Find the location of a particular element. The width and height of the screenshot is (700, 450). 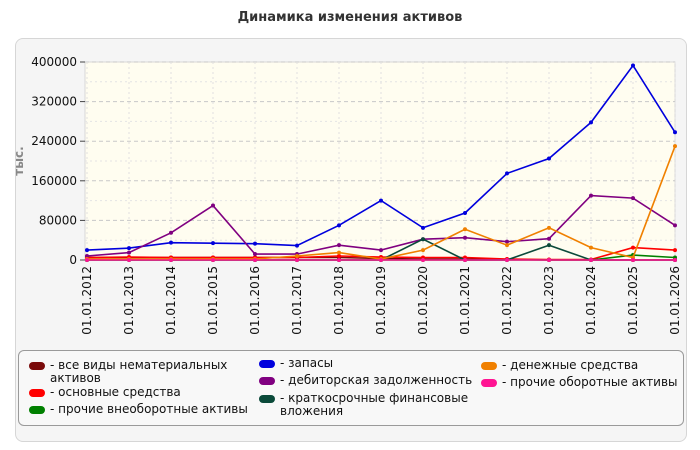

x-tick-label: 01.01.2021 is located at coordinates (465, 300).